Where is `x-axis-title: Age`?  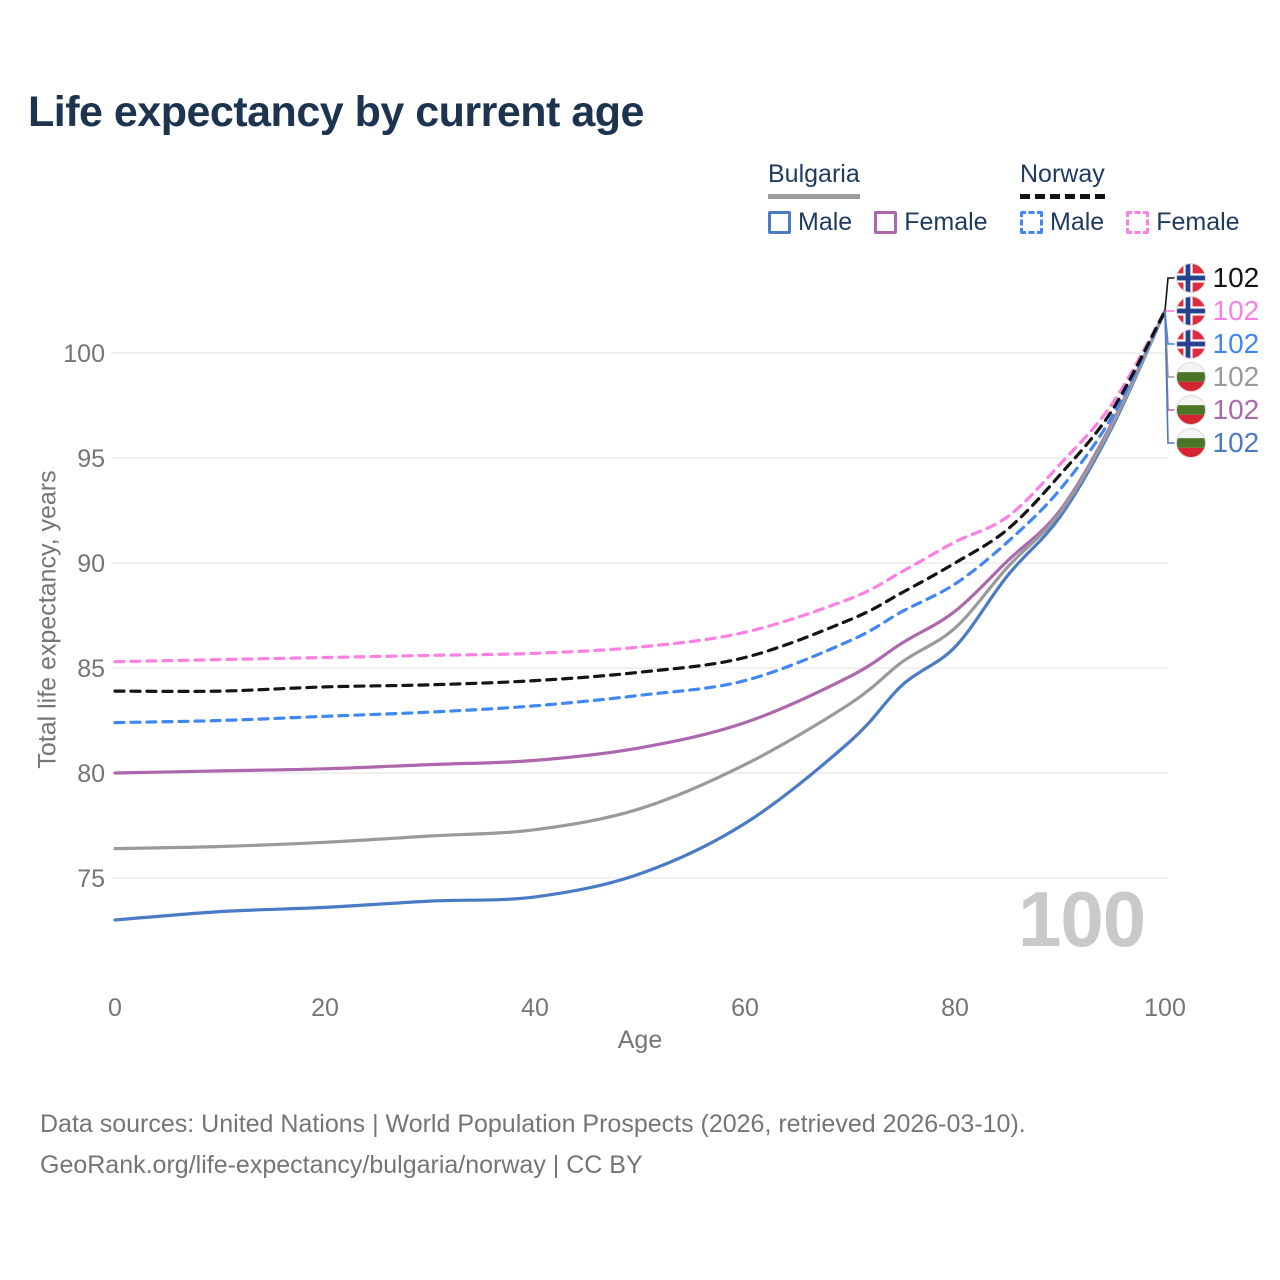
x-axis-title: Age is located at coordinates (640, 1040).